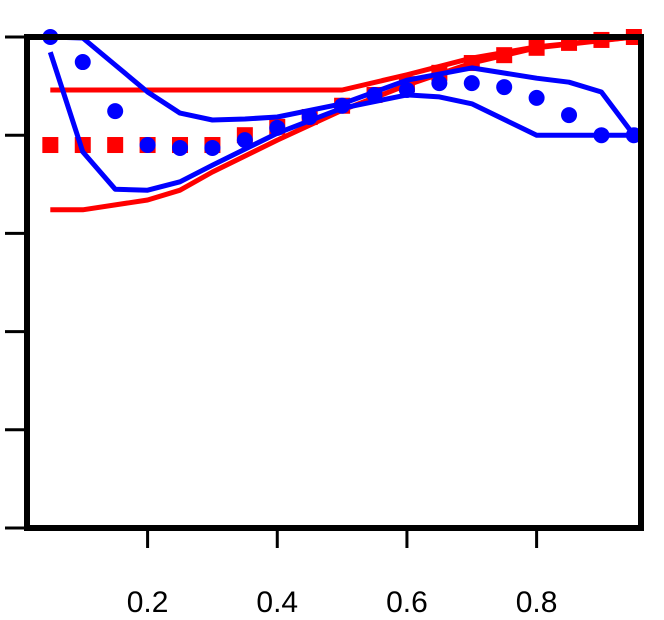 This screenshot has height=620, width=664. I want to click on x-tick-label: 0.8, so click(537, 602).